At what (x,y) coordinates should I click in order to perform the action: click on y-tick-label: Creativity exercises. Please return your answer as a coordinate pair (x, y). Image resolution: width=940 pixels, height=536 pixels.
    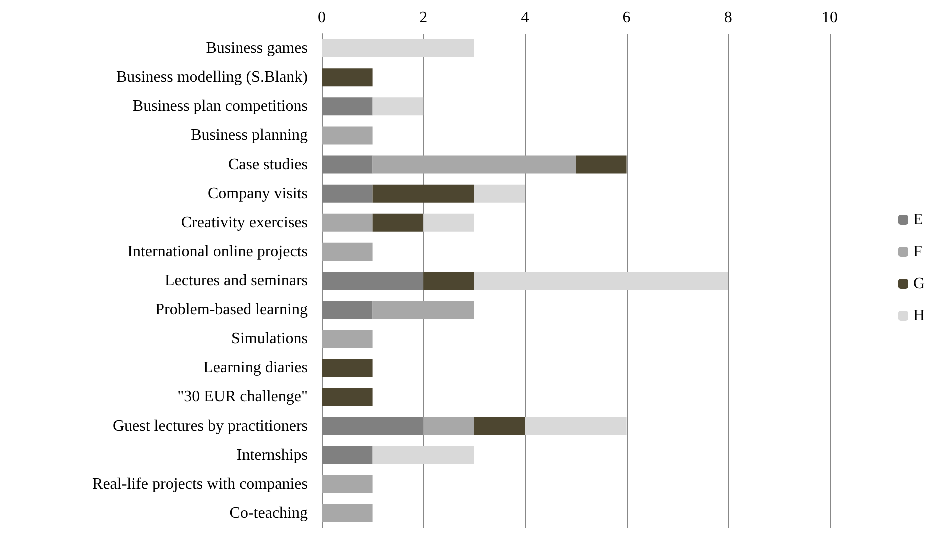
    Looking at the image, I should click on (244, 223).